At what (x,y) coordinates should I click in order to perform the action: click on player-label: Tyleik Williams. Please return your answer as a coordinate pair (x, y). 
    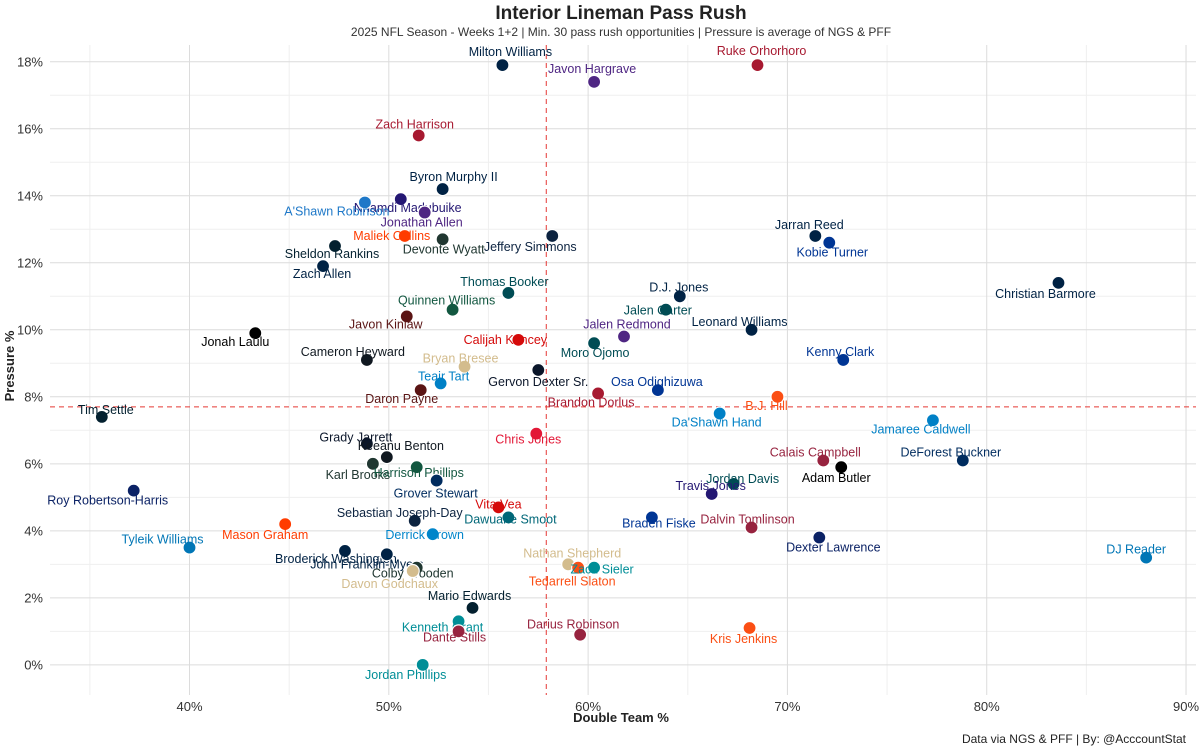
    Looking at the image, I should click on (163, 540).